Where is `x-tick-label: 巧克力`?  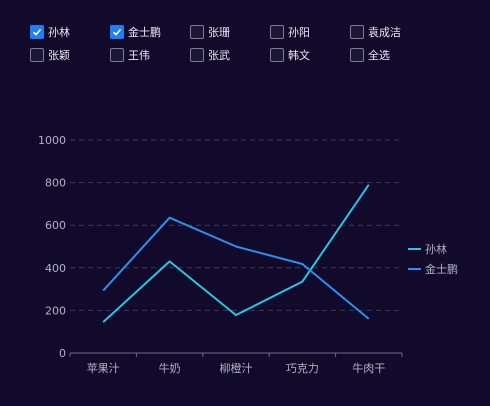
x-tick-label: 巧克力 is located at coordinates (302, 368).